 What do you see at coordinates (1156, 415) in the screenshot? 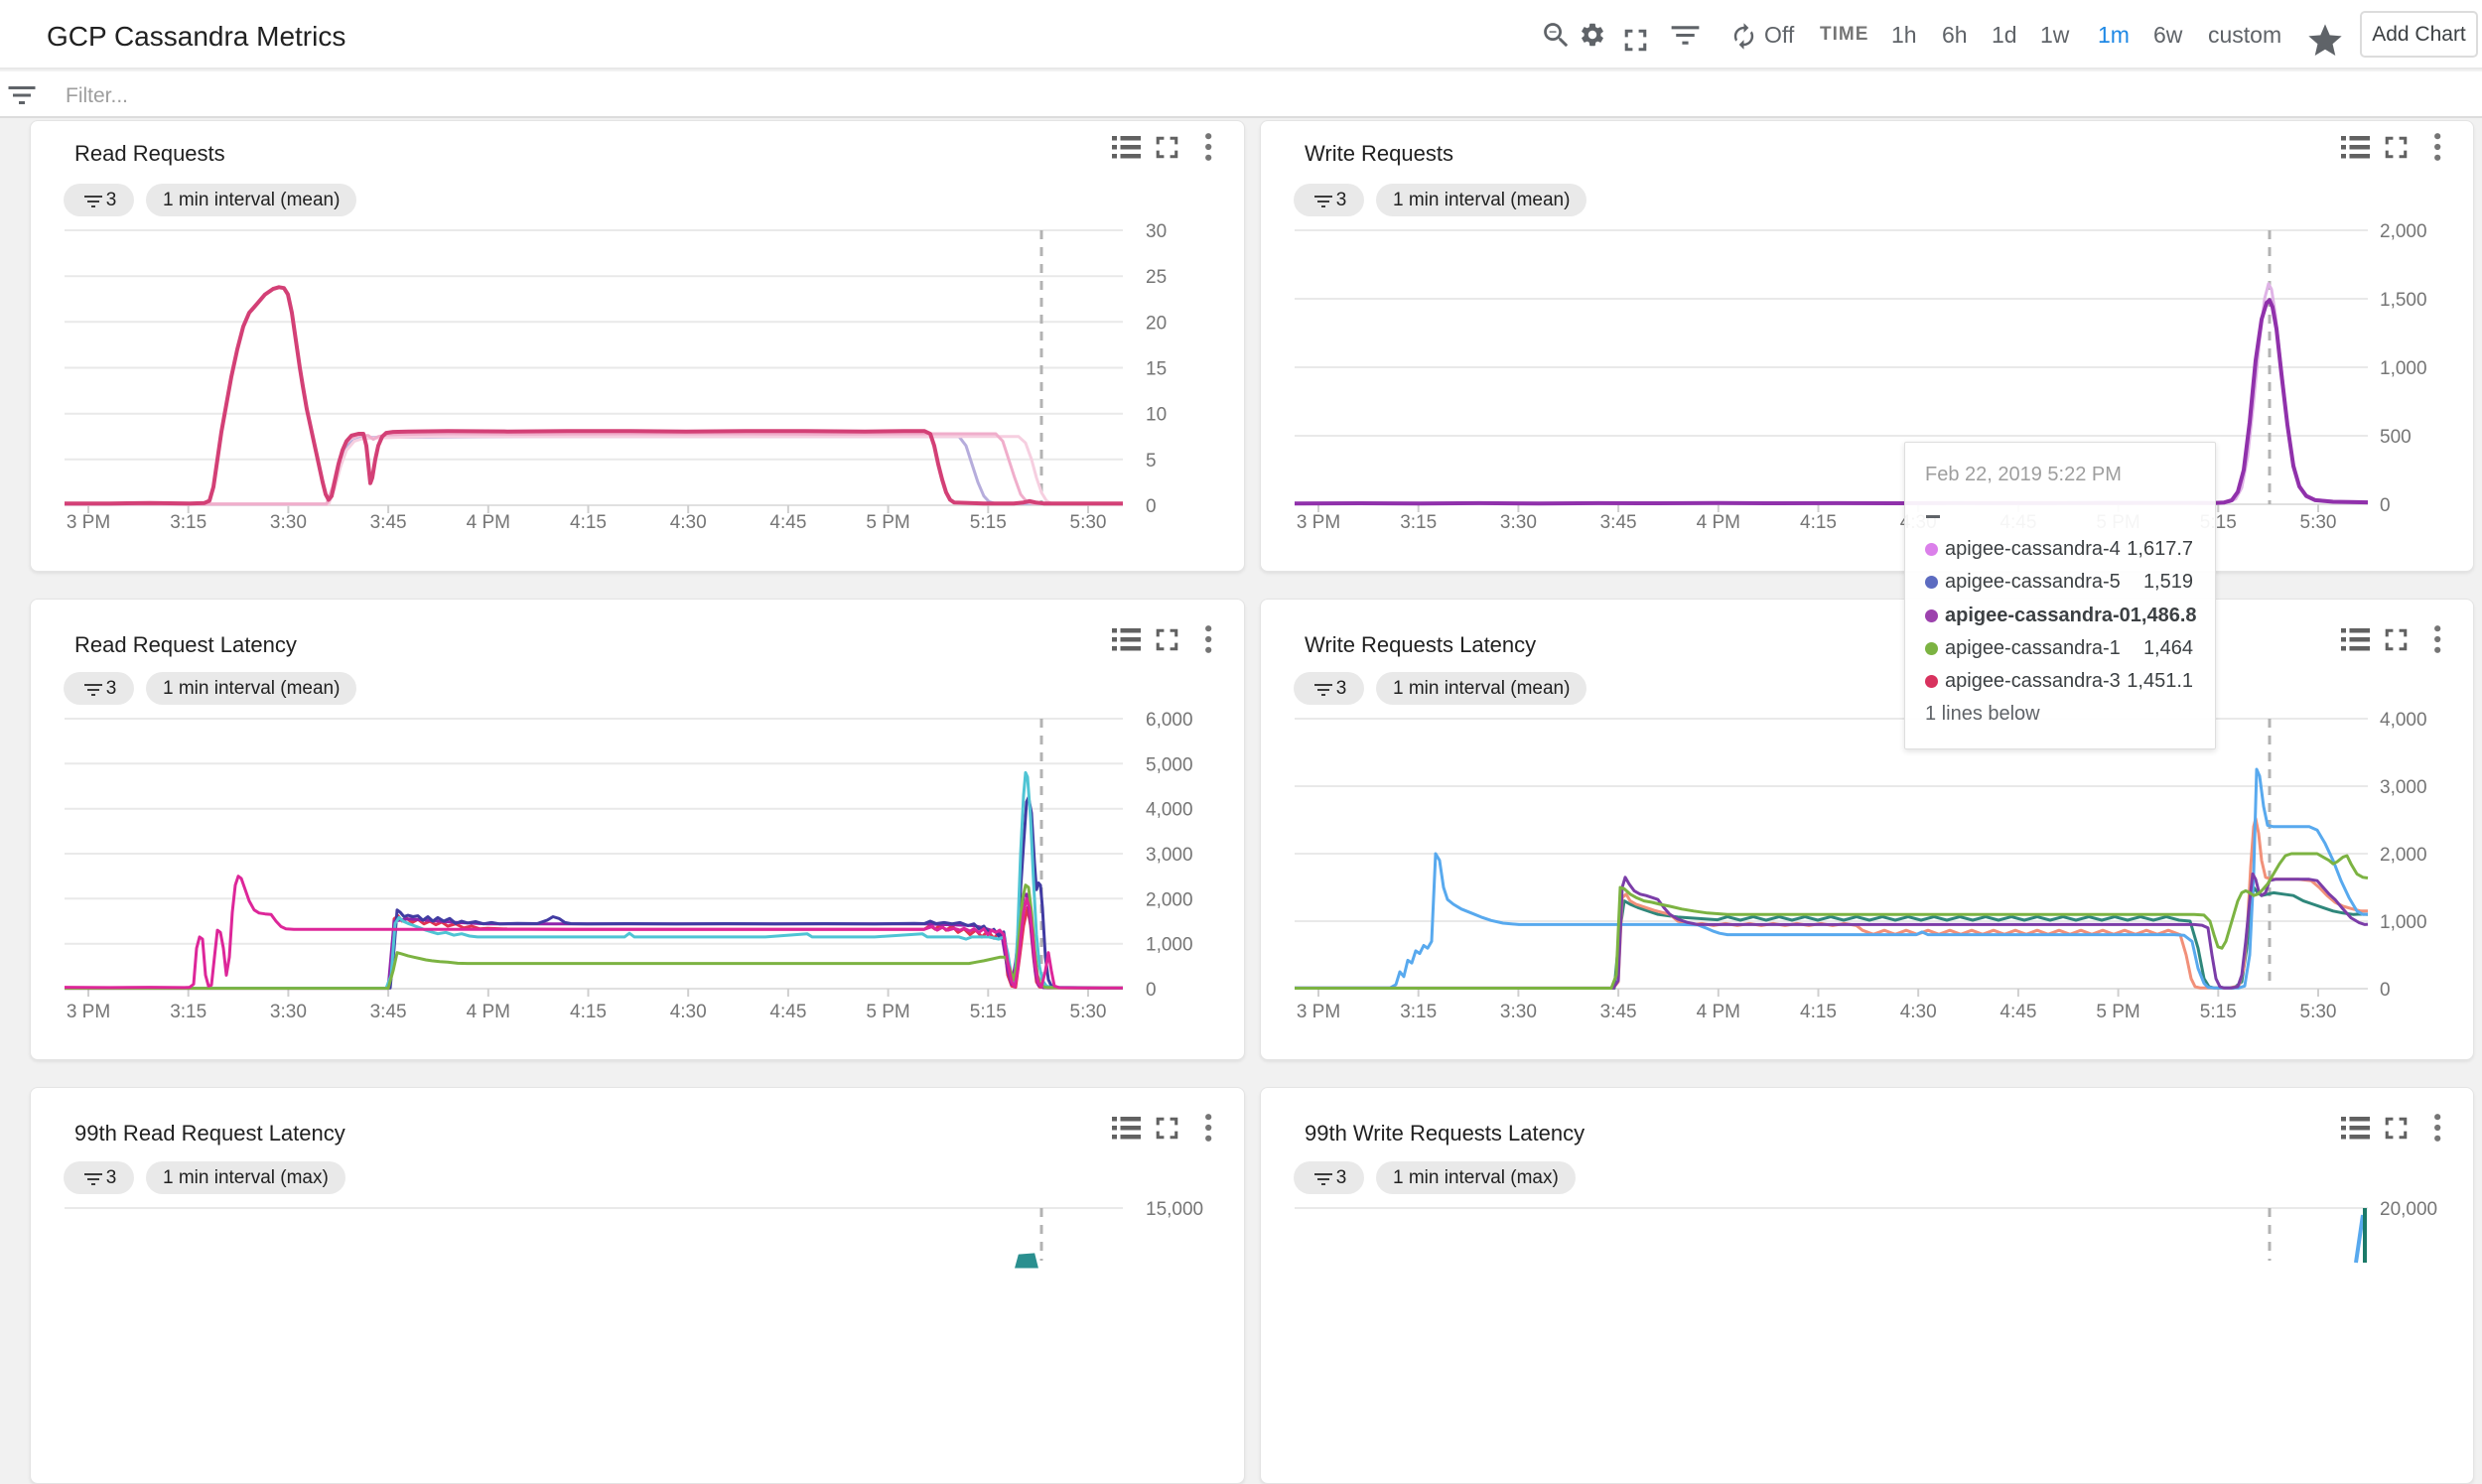
I see `svg-text: 10` at bounding box center [1156, 415].